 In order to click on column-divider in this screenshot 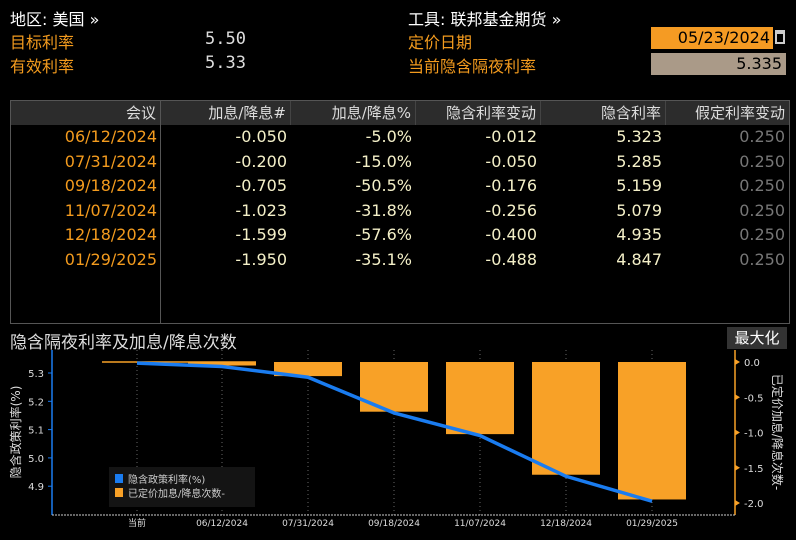, I will do `click(160, 212)`.